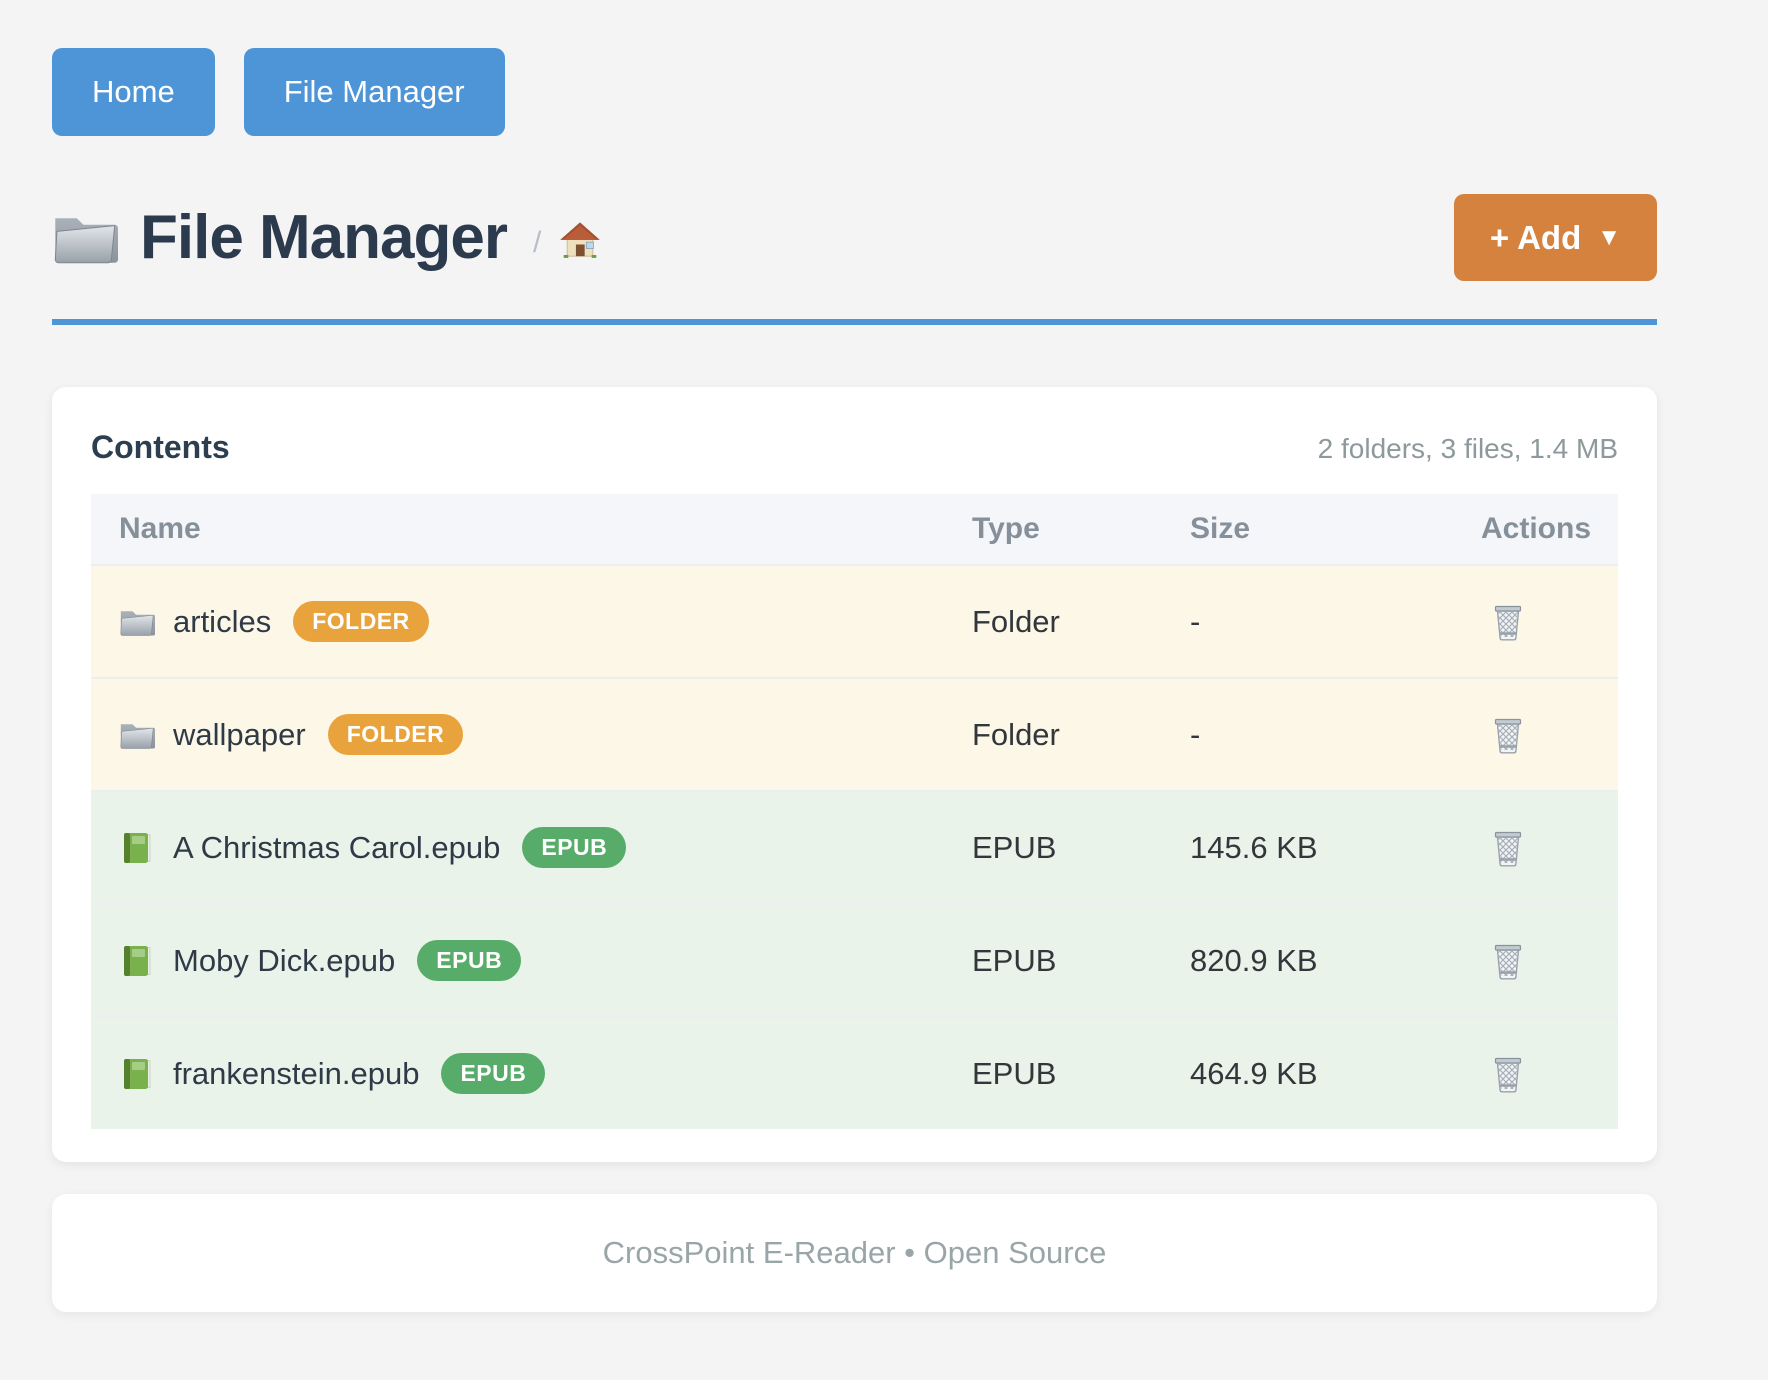 The image size is (1768, 1380). What do you see at coordinates (1006, 528) in the screenshot?
I see `column-header-type: Type` at bounding box center [1006, 528].